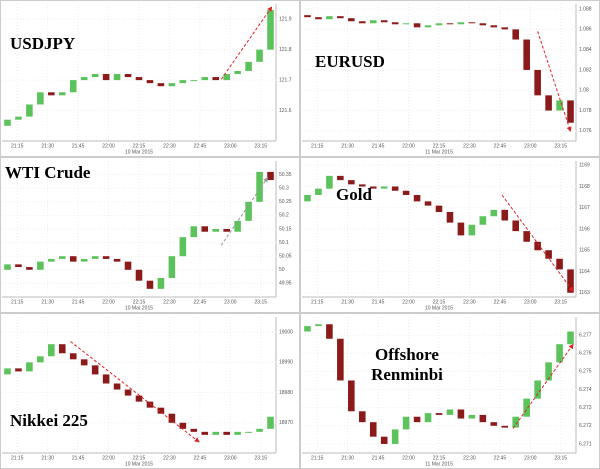  Describe the element at coordinates (285, 20) in the screenshot. I see `y-tick-label: 121.9` at that location.